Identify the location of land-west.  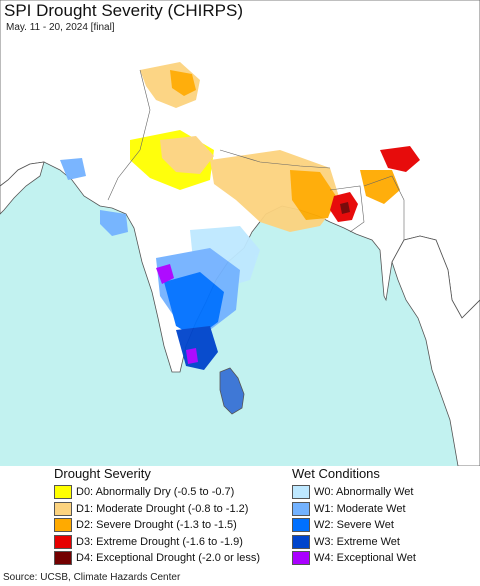
(22, 188).